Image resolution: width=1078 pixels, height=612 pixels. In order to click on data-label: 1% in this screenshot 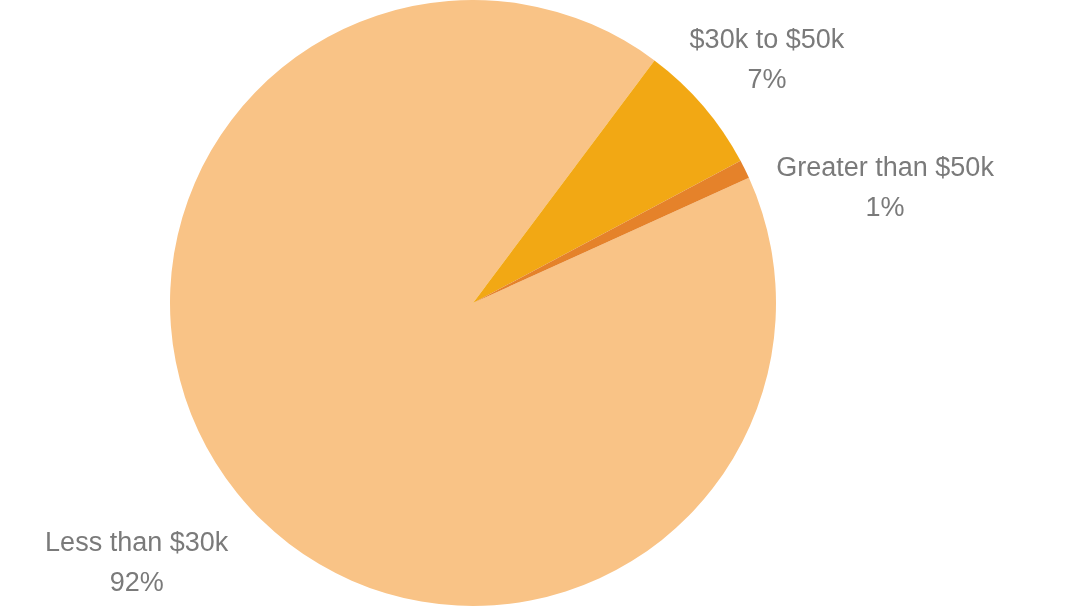, I will do `click(885, 206)`.